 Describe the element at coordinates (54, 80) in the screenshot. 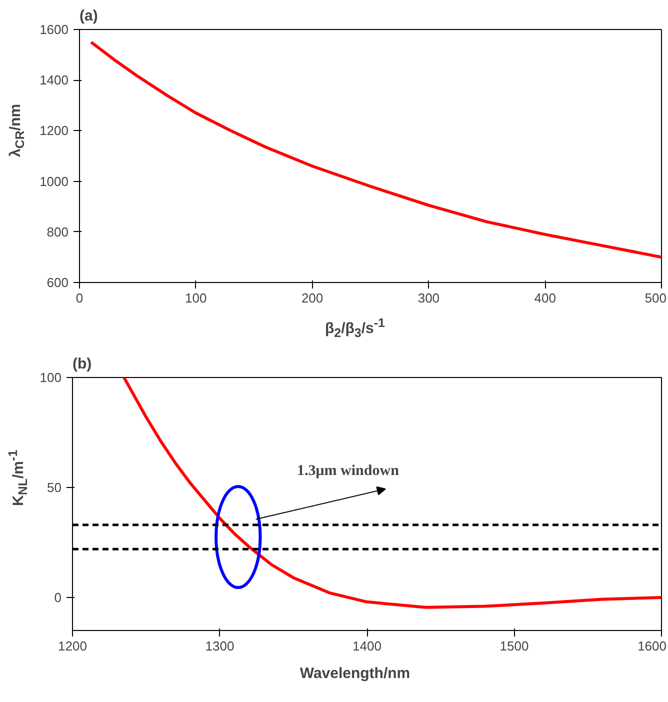

I see `y-tick-label: 1400` at that location.